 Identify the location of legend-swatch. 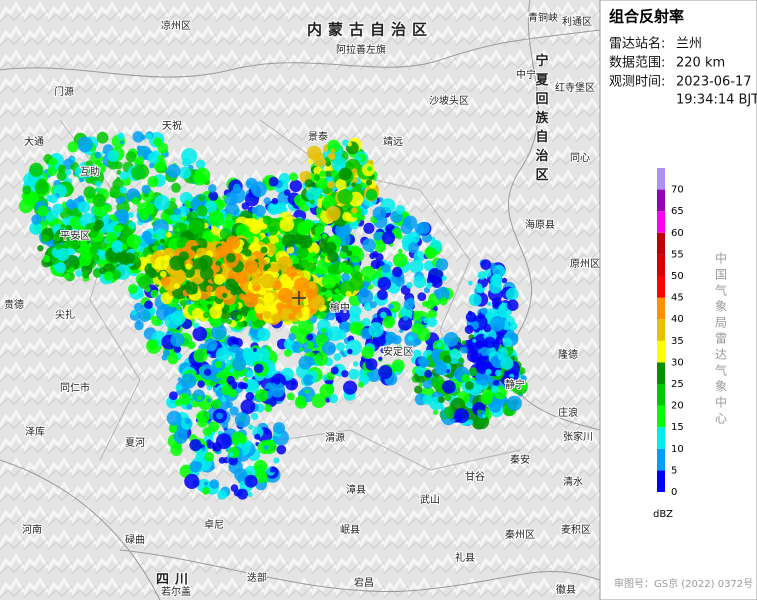
(661, 481).